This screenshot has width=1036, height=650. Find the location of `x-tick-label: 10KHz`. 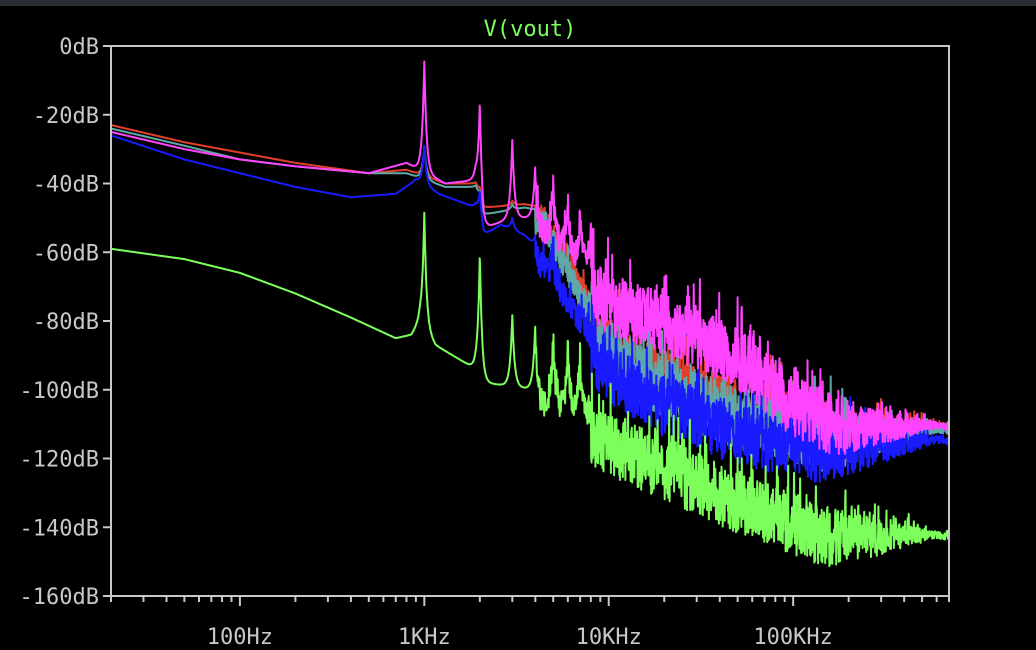

x-tick-label: 10KHz is located at coordinates (609, 637).